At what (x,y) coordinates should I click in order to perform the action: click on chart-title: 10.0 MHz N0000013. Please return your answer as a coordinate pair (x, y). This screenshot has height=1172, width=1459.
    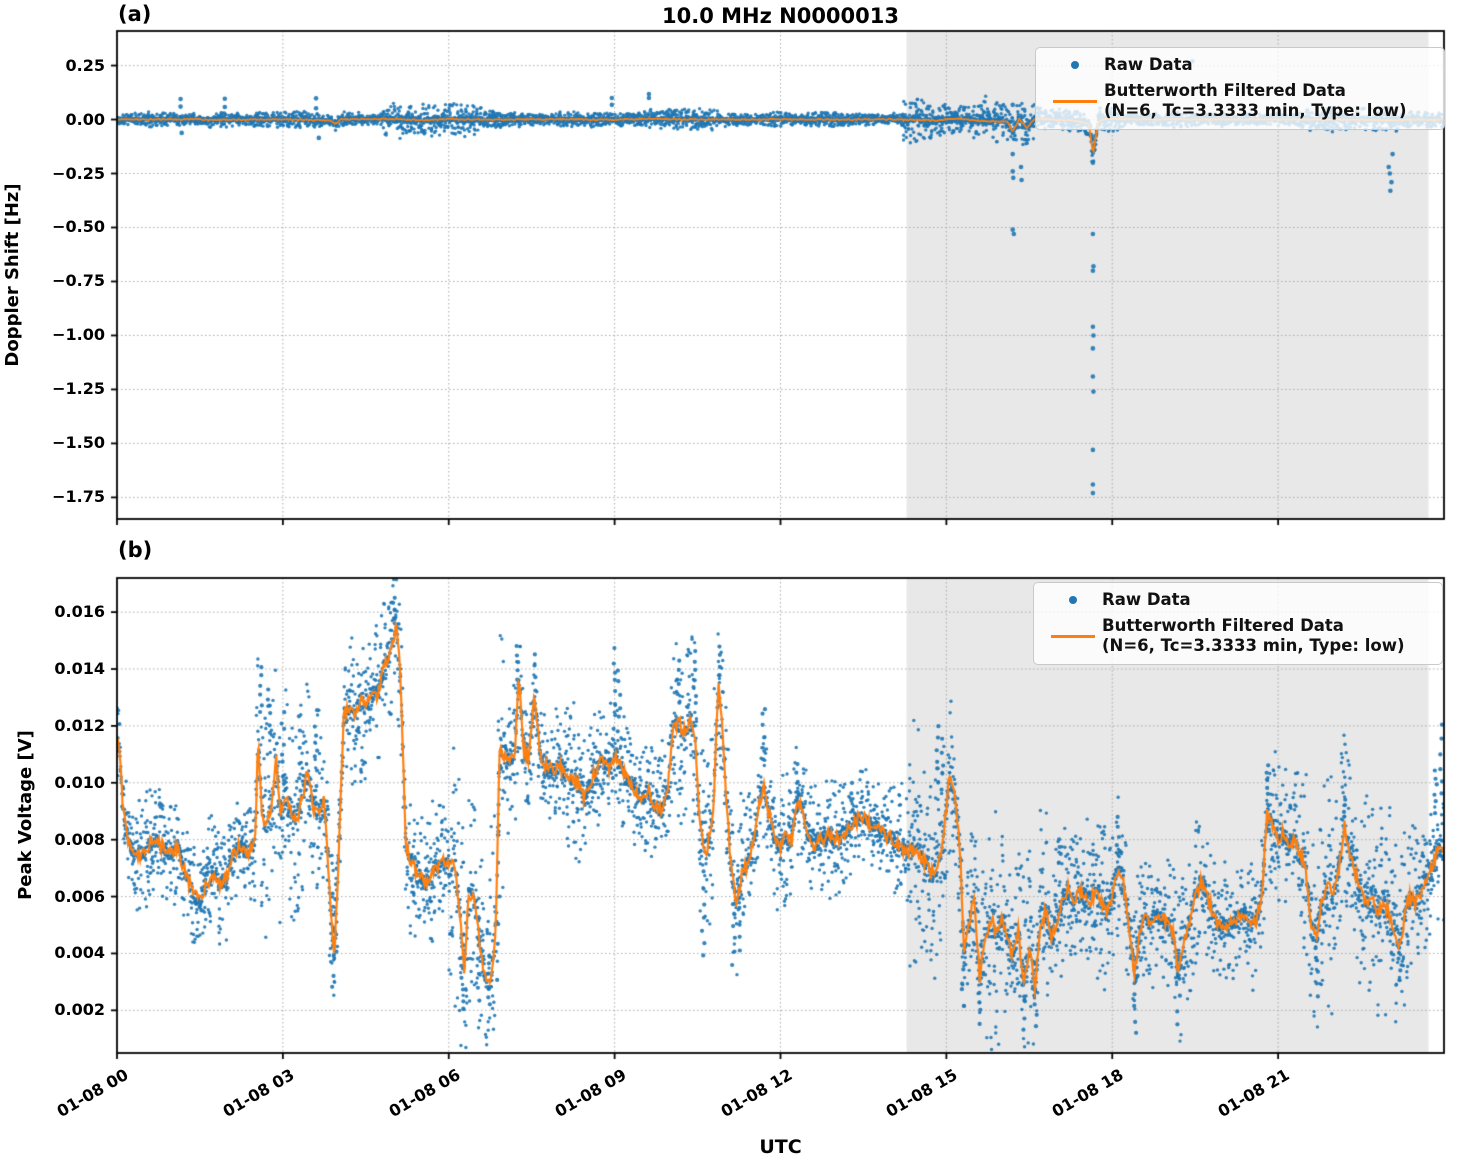
    Looking at the image, I should click on (780, 16).